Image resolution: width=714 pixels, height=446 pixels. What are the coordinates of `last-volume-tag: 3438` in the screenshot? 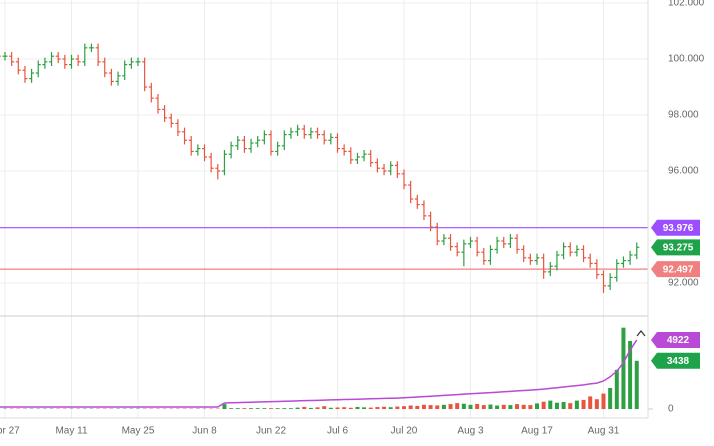 It's located at (678, 361).